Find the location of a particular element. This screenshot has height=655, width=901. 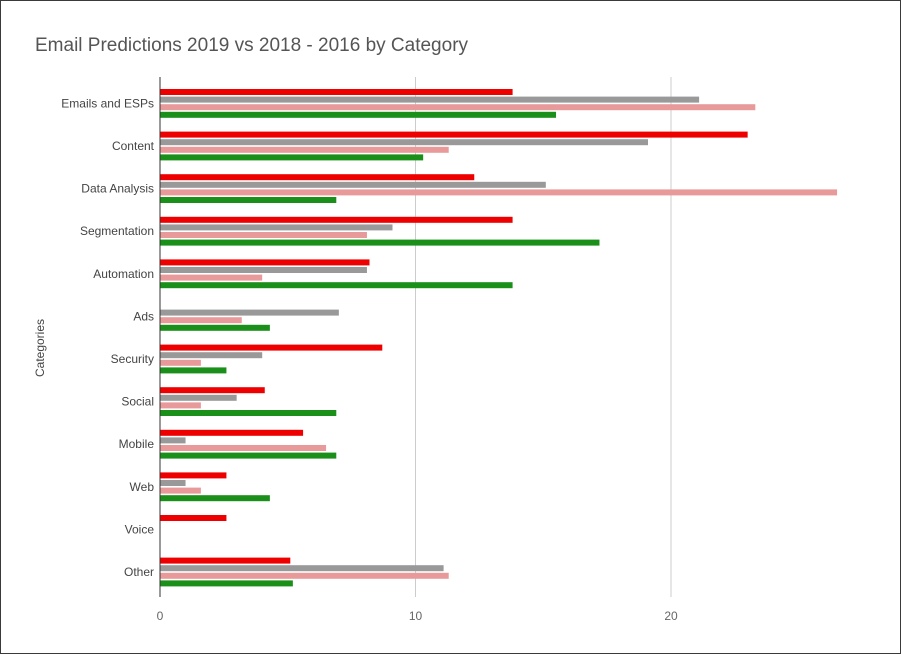

category-label: Ads is located at coordinates (143, 316).